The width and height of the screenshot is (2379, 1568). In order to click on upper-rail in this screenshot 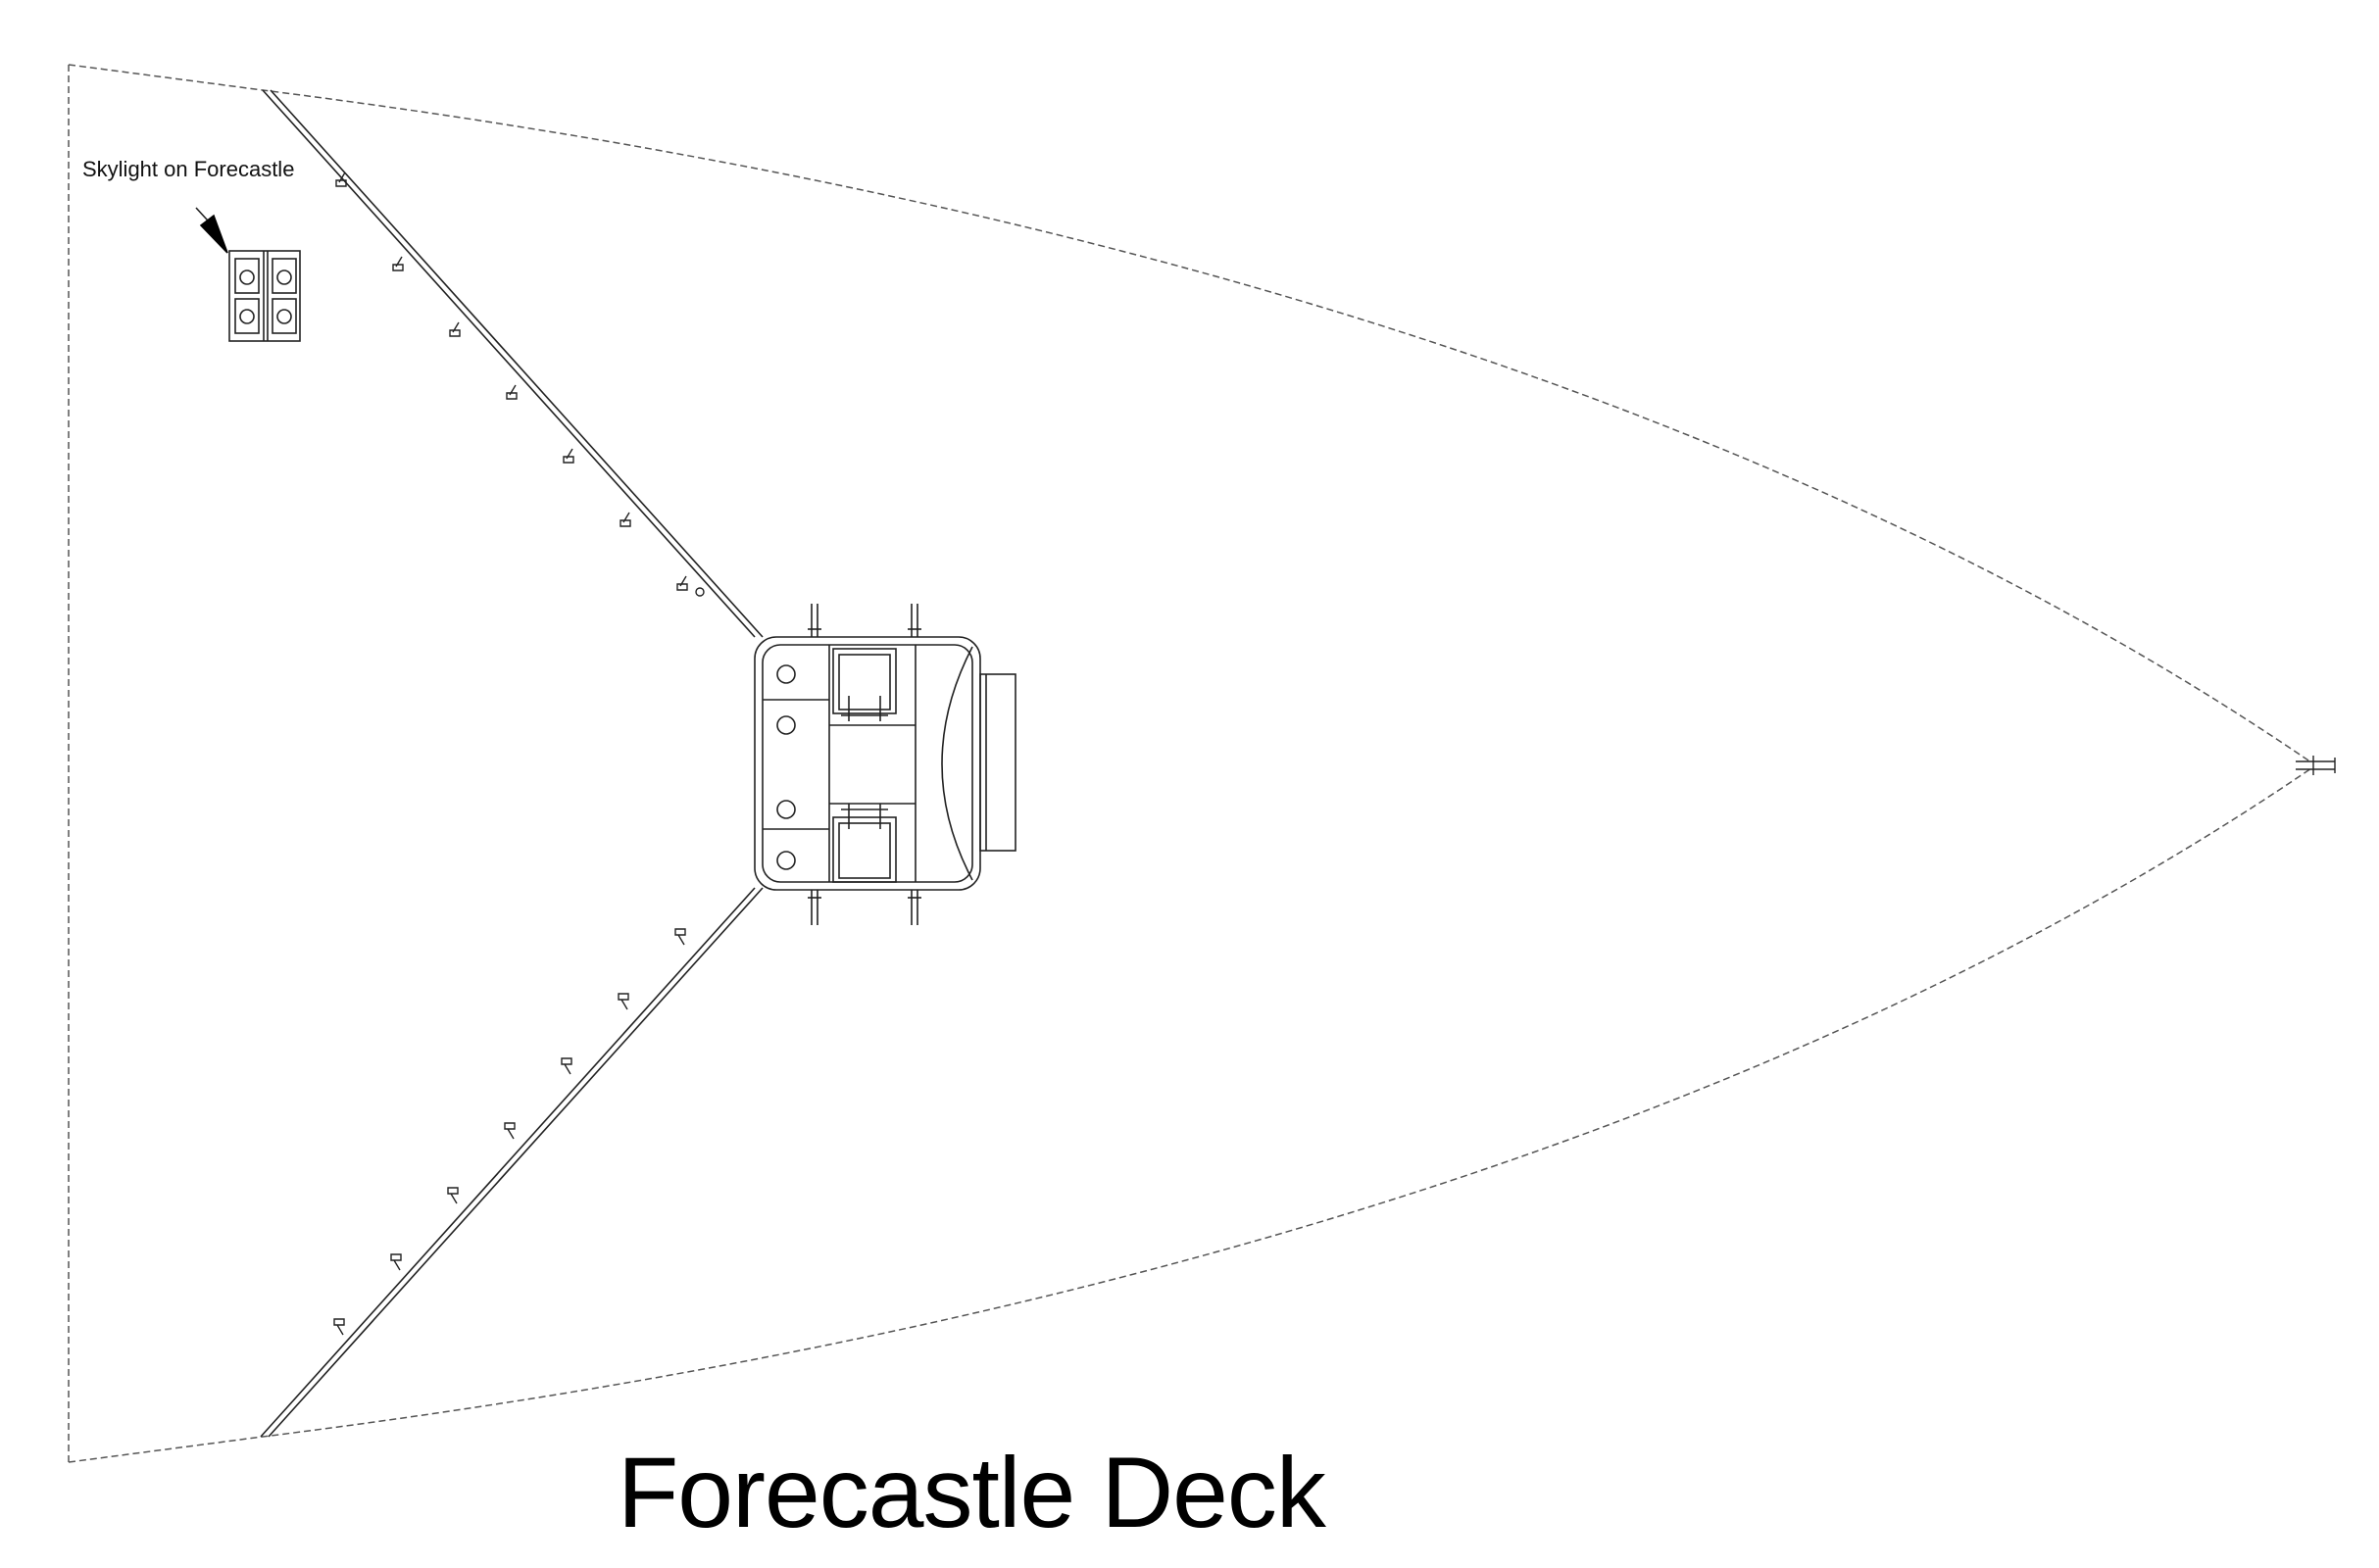, I will do `click(513, 363)`.